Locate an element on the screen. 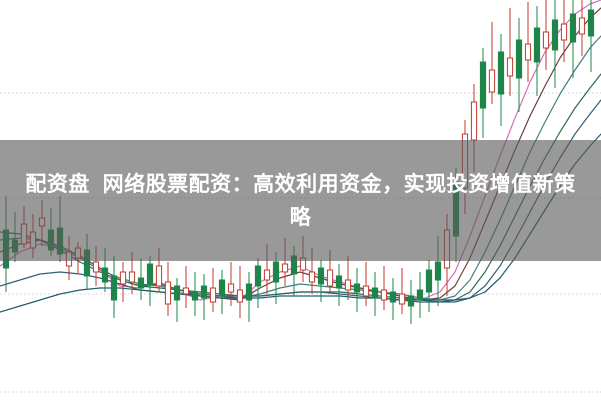 Image resolution: width=601 pixels, height=400 pixels. overlay-headline: 配资盘 网络股票配资：高效利用资金，实现投资增值新策略 is located at coordinates (300, 200).